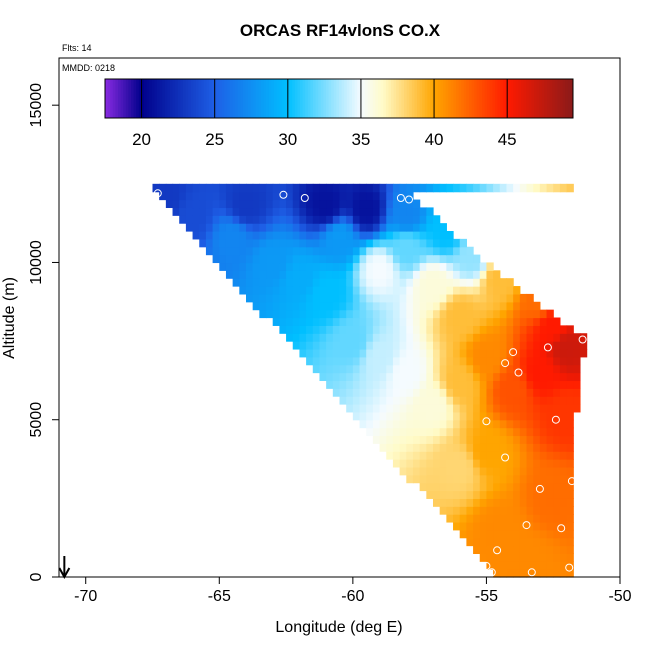 Image resolution: width=650 pixels, height=650 pixels. I want to click on colorbar-frame, so click(339, 98).